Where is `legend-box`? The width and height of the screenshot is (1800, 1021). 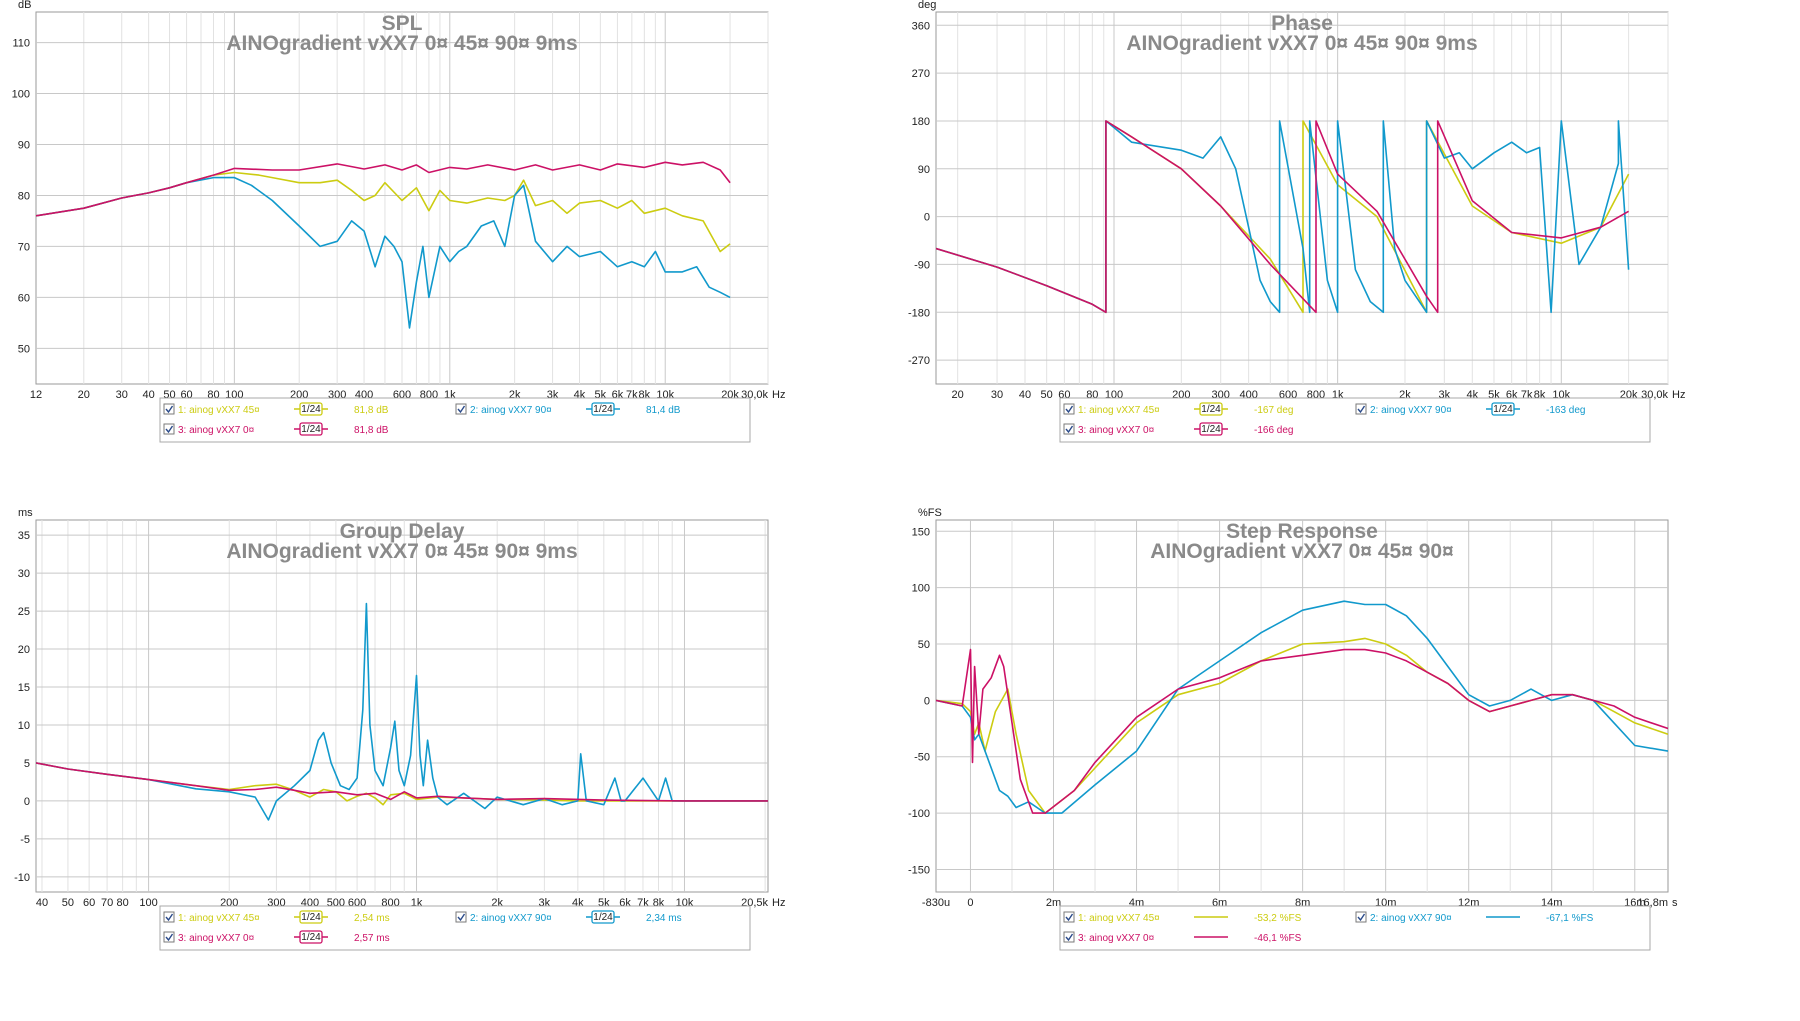
legend-box is located at coordinates (455, 928).